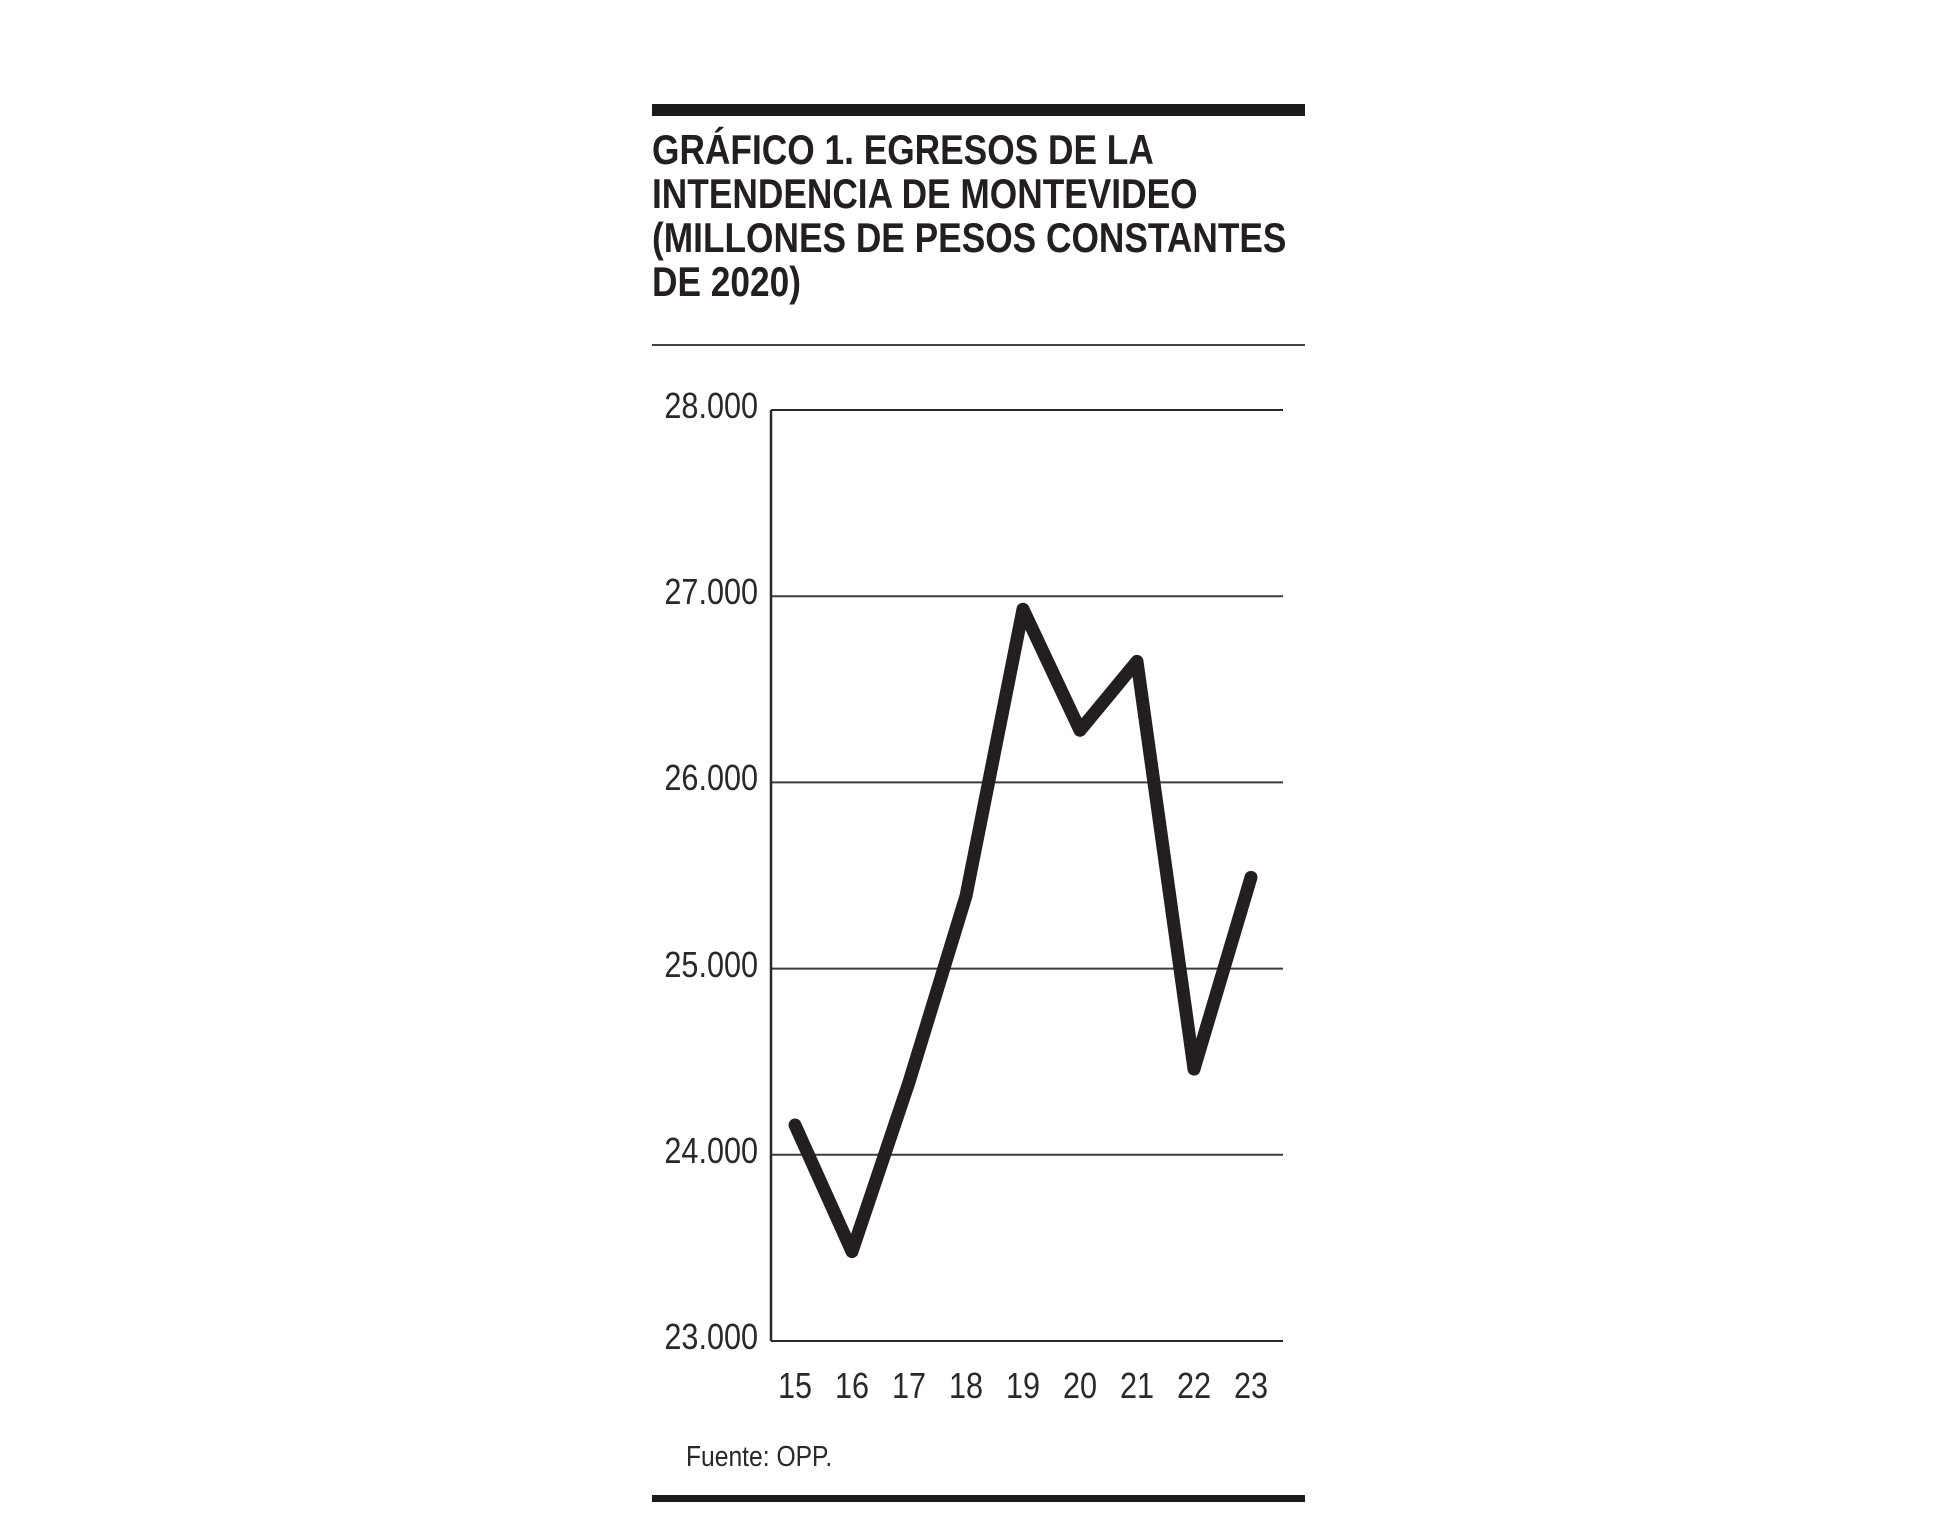  I want to click on x-axis-label: 21, so click(1137, 1385).